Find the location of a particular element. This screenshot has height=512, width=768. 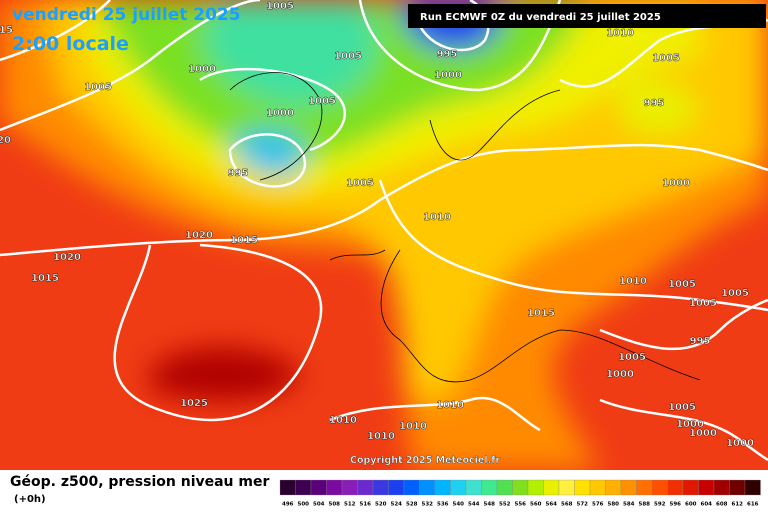

scale-label: 612 is located at coordinates (738, 505).